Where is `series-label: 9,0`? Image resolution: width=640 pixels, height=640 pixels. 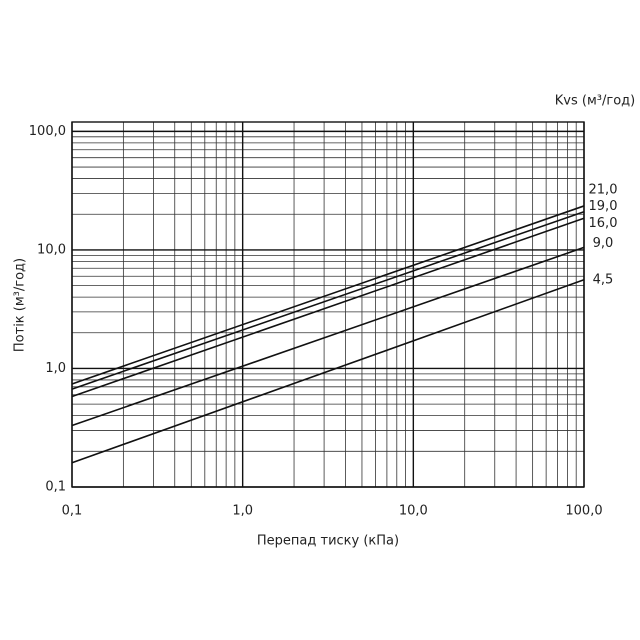 series-label: 9,0 is located at coordinates (603, 243).